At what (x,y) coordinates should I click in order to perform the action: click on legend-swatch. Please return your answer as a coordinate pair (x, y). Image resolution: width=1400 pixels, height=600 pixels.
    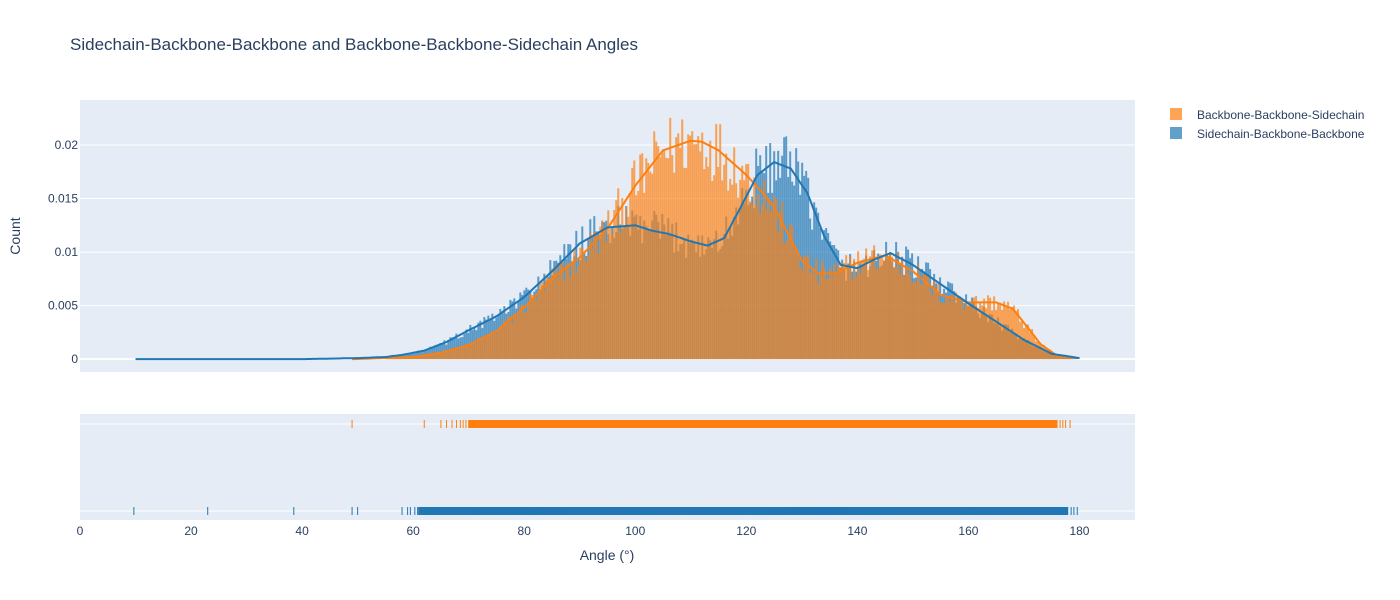
    Looking at the image, I should click on (1176, 133).